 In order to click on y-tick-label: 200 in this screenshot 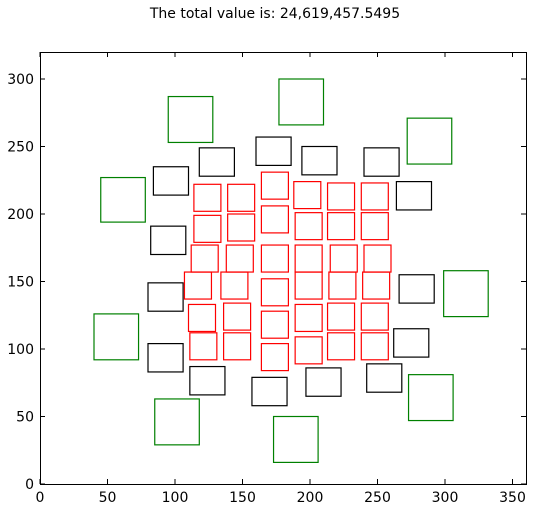, I will do `click(20, 215)`.